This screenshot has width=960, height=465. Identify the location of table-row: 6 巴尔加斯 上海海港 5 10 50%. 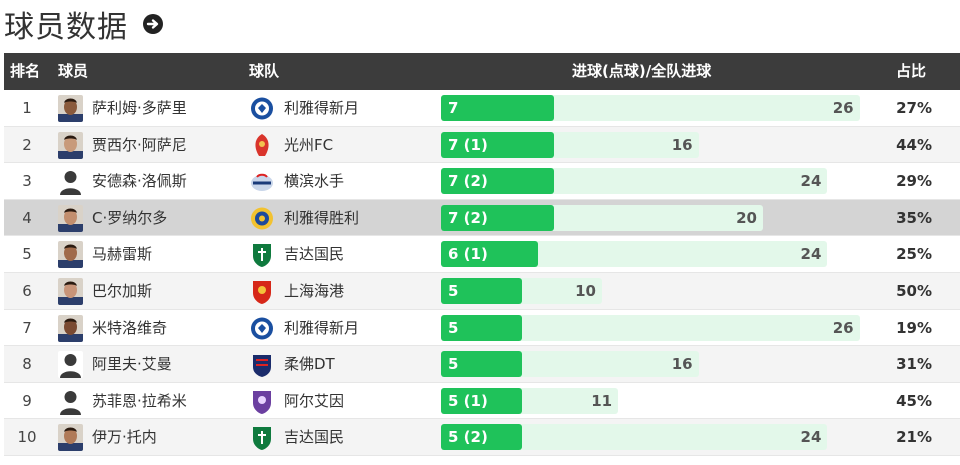
(482, 291).